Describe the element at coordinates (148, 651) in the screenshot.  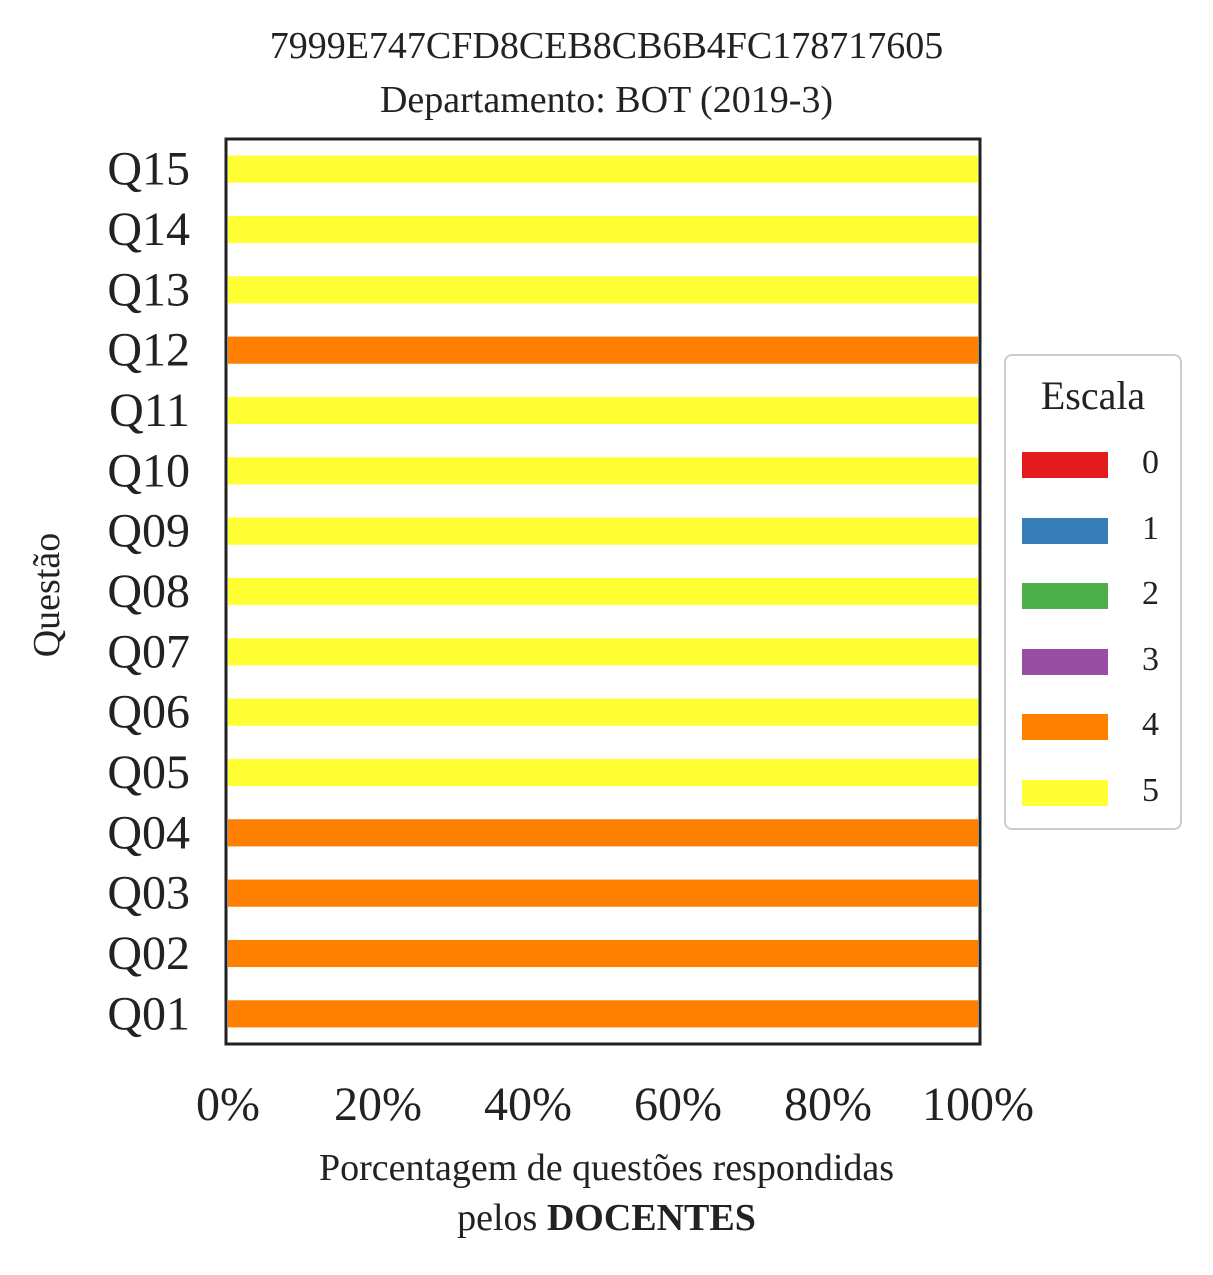
I see `y-tick-label-q07: Q07` at that location.